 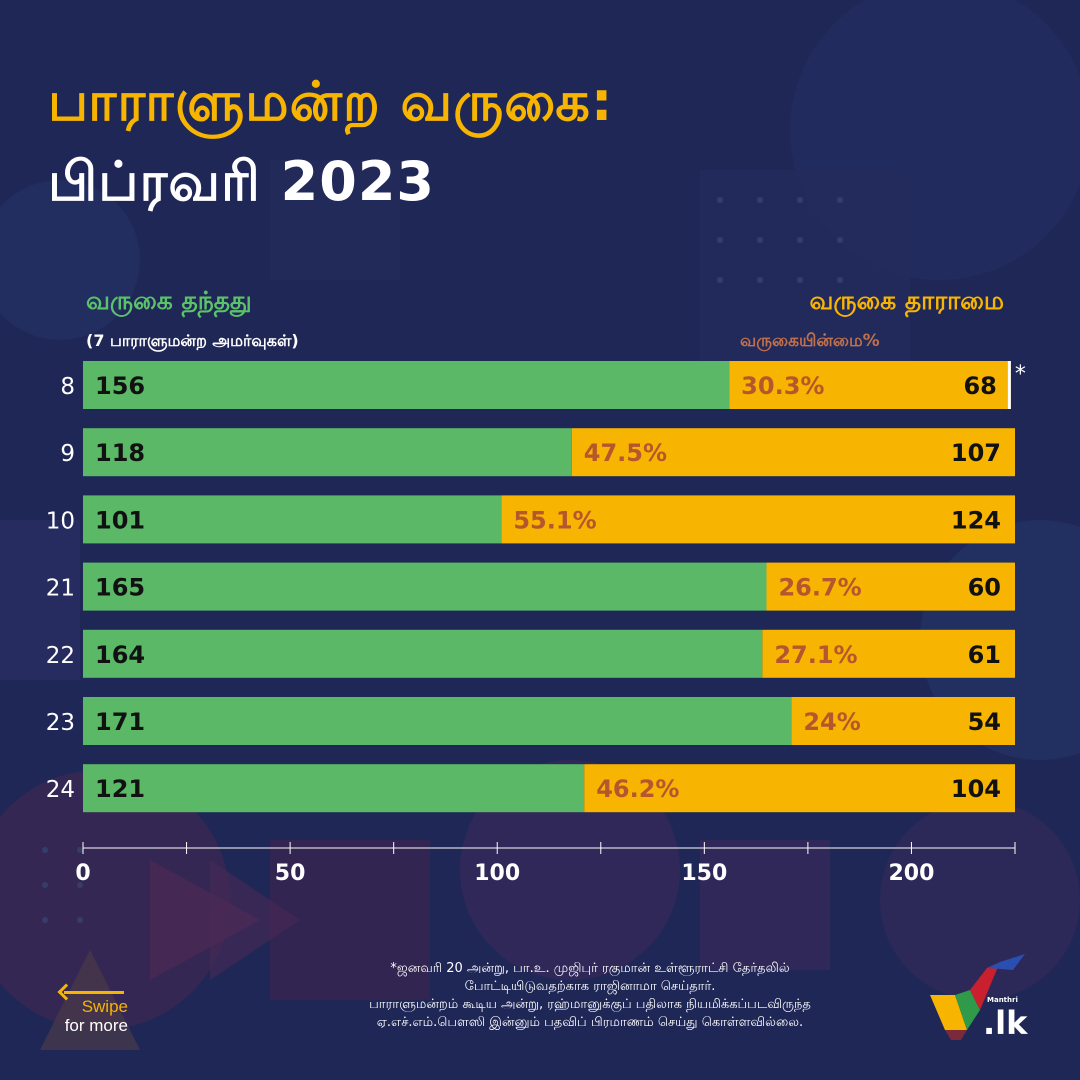 I want to click on swipe-label: Swipe, so click(x=104, y=1006).